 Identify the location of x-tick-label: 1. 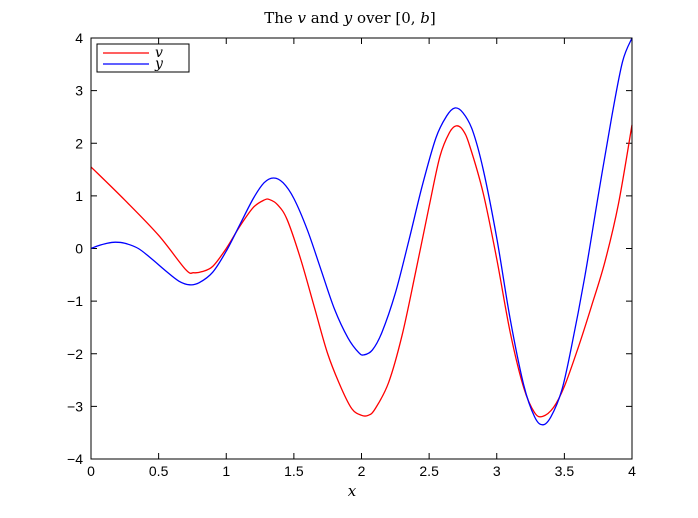
(226, 471).